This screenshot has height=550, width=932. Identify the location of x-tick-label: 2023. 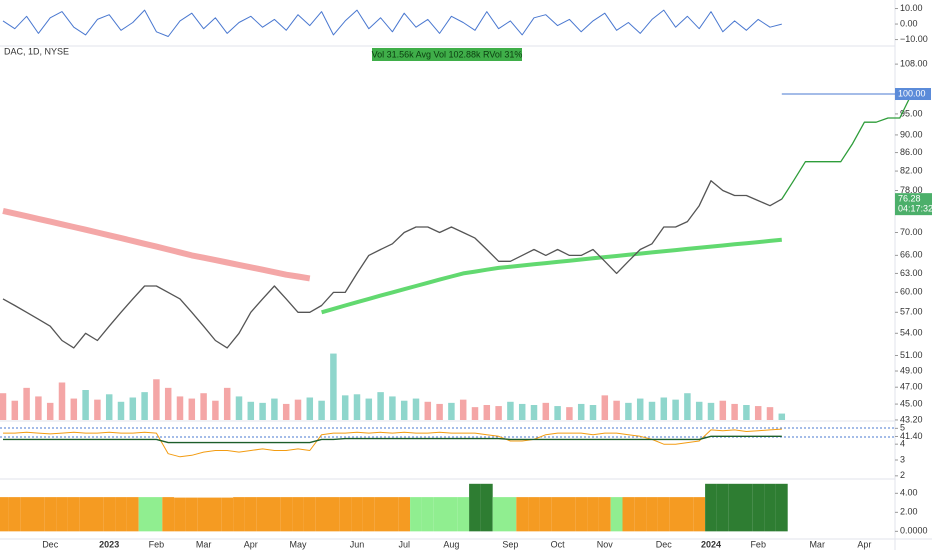
(109, 544).